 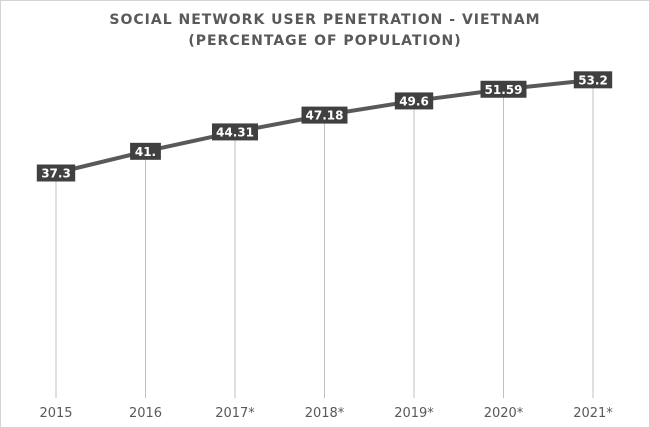 I want to click on x-tick-label-2019: 2019*, so click(x=414, y=413).